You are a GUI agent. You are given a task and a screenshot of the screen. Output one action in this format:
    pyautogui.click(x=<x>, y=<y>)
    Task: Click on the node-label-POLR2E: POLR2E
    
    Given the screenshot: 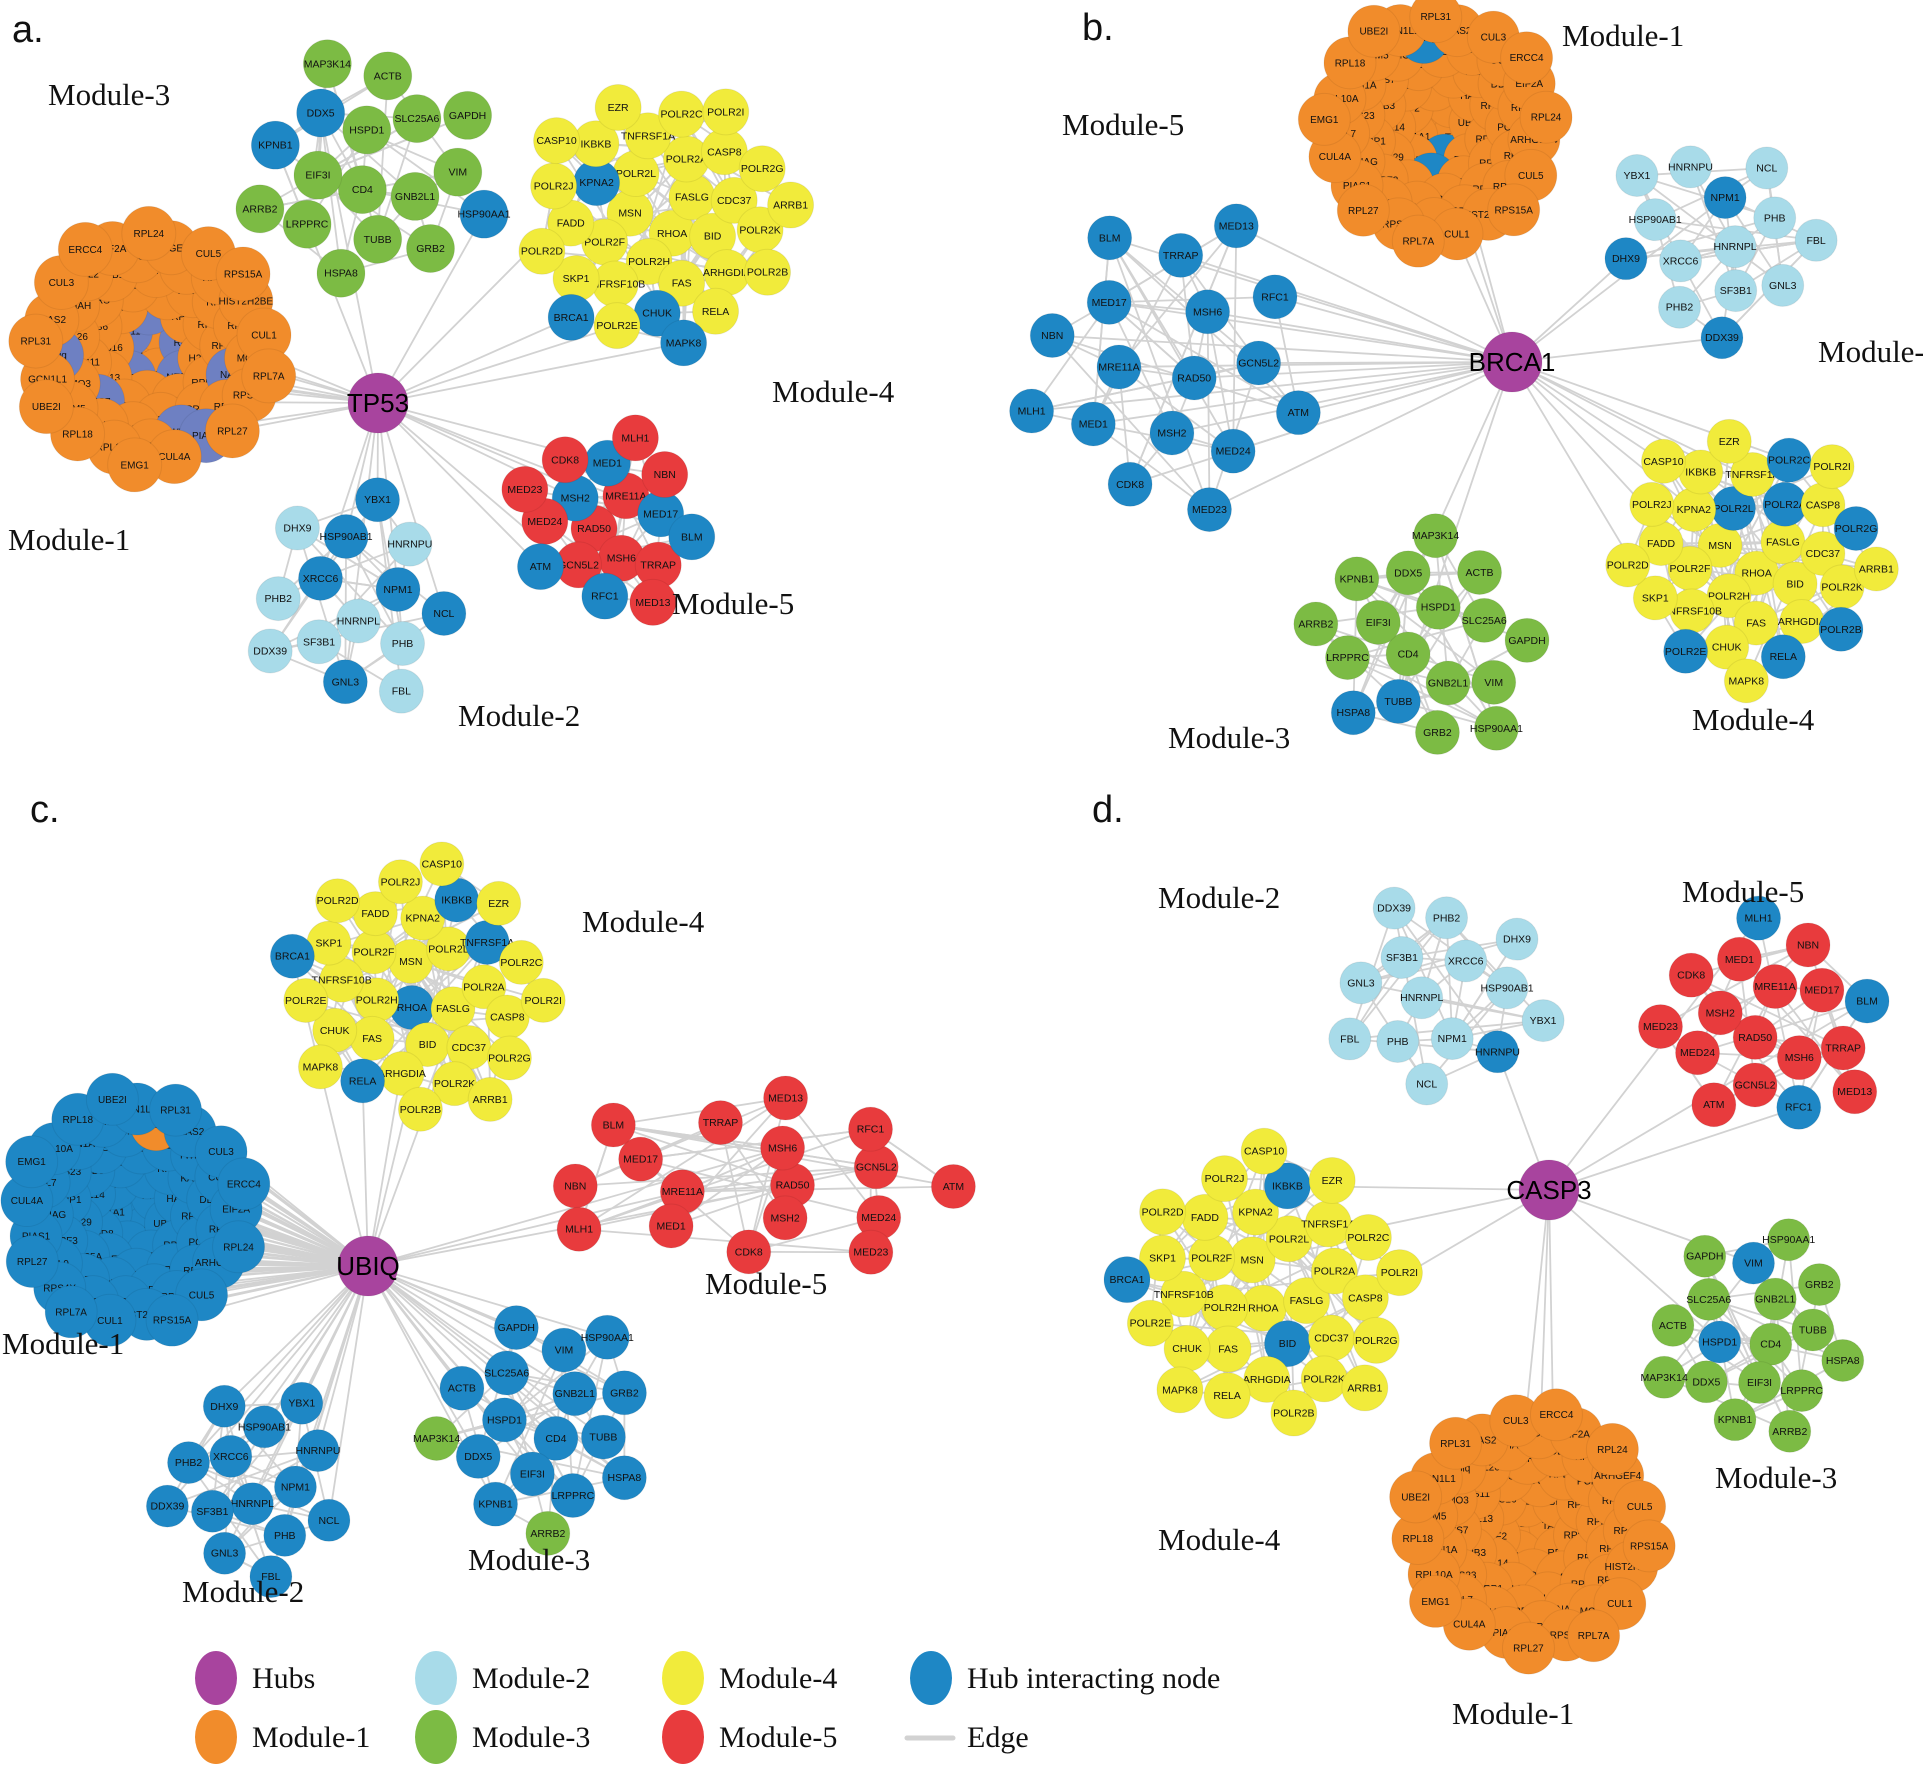 What is the action you would take?
    pyautogui.click(x=1685, y=652)
    